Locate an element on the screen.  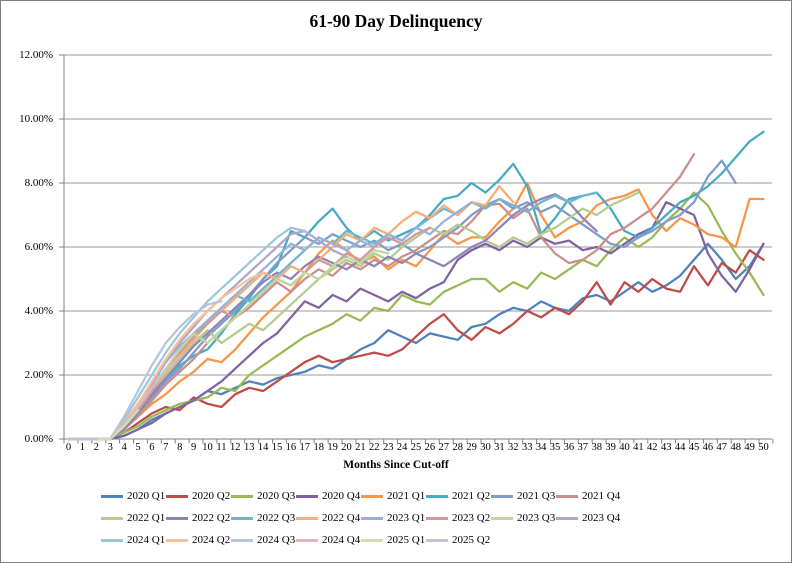
y-tick-label: 4.00% is located at coordinates (38, 311).